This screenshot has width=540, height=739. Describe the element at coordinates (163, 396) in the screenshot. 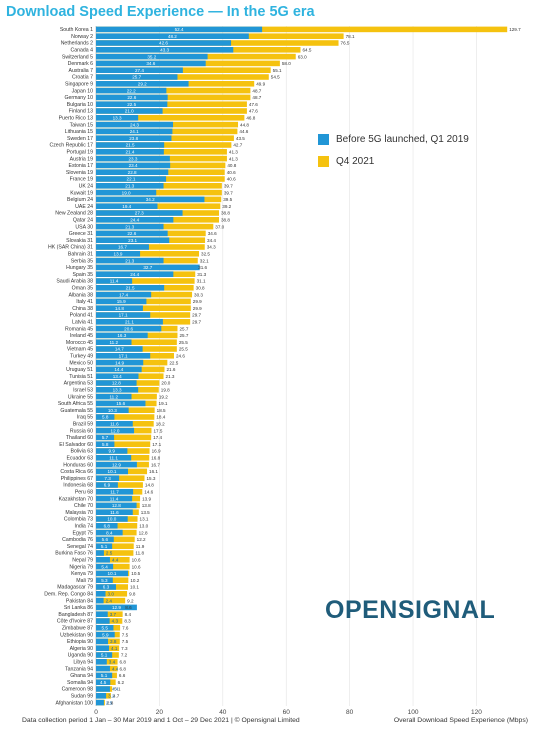

I see `data-label-q4-2021: 19.2` at that location.